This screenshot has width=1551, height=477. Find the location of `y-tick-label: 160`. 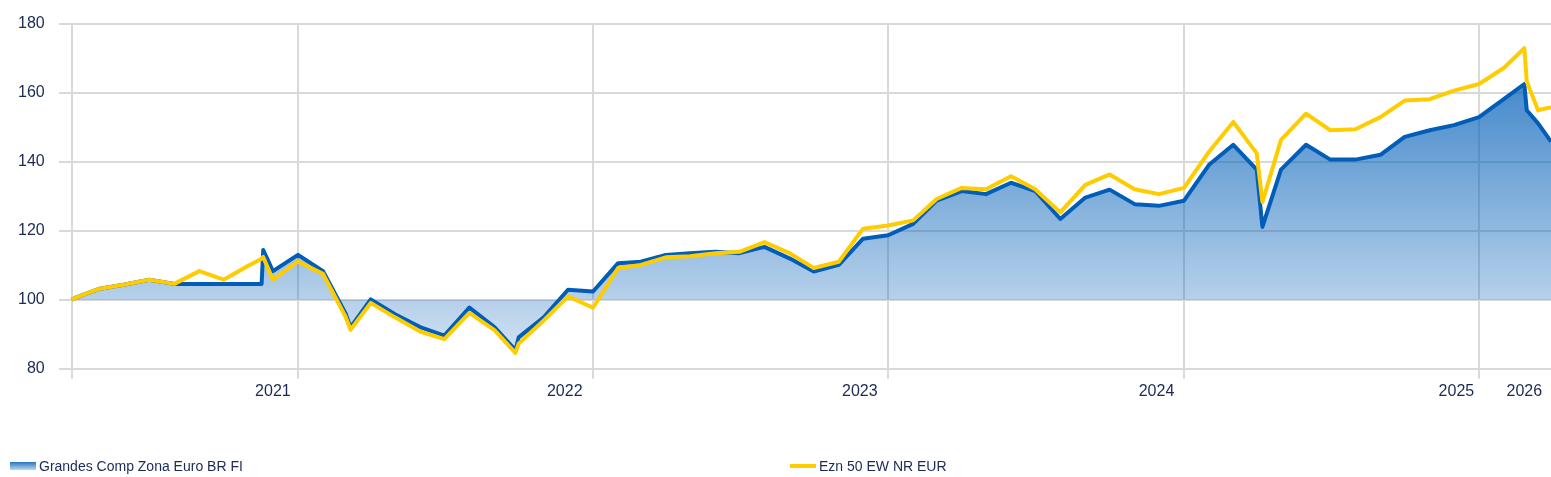

y-tick-label: 160 is located at coordinates (31, 92).